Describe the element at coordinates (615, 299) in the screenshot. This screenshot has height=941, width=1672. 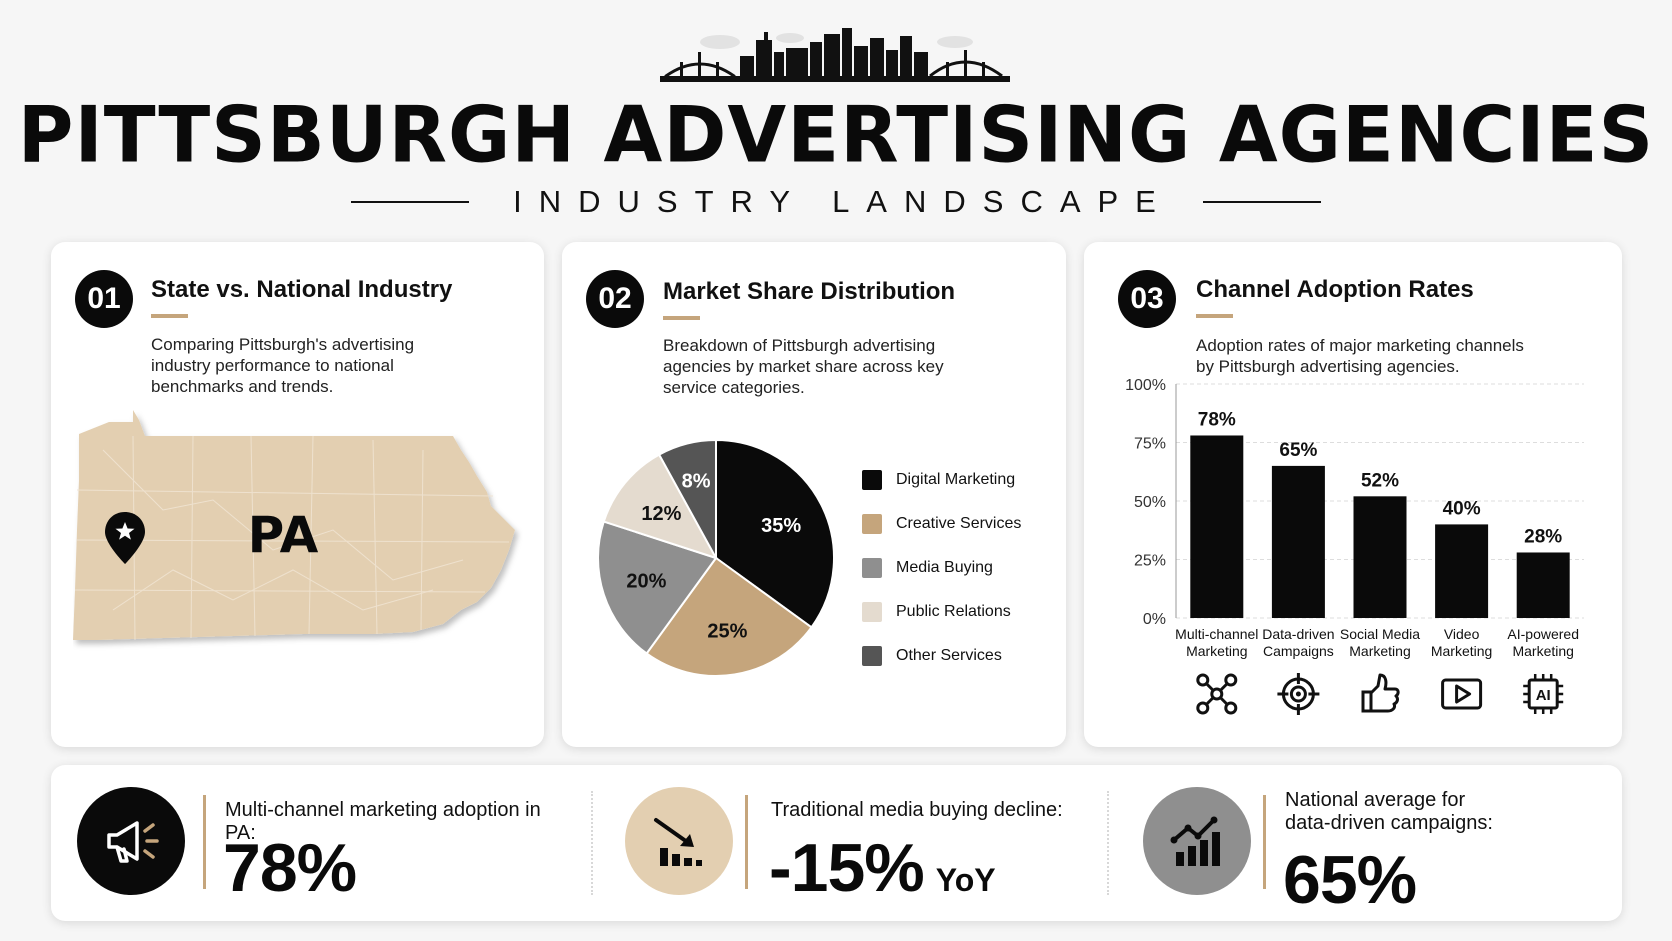
I see `card-number-badge: 02` at that location.